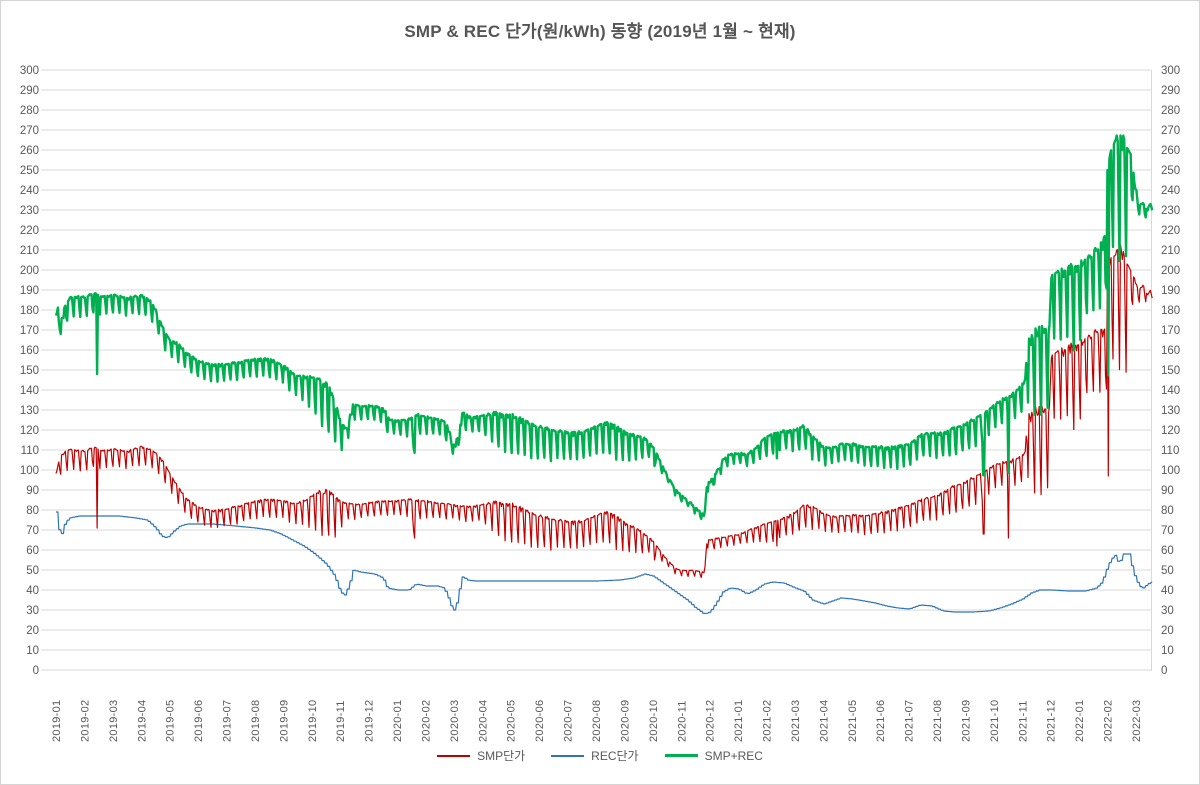 The height and width of the screenshot is (785, 1200). I want to click on x-axis-tick-label: 2021-07, so click(910, 721).